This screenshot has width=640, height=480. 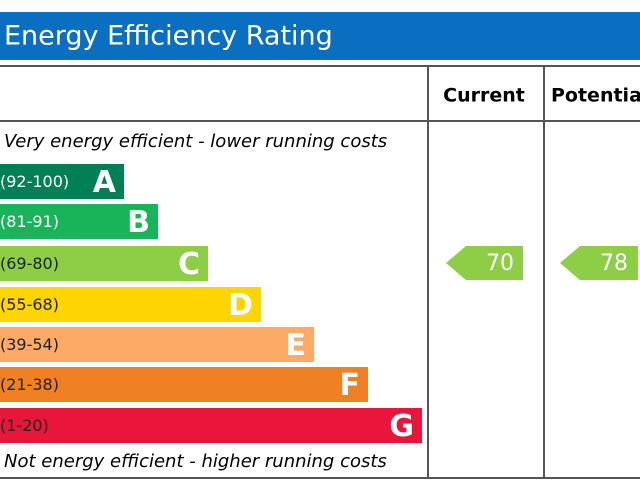 I want to click on column-header: Current, so click(x=484, y=96).